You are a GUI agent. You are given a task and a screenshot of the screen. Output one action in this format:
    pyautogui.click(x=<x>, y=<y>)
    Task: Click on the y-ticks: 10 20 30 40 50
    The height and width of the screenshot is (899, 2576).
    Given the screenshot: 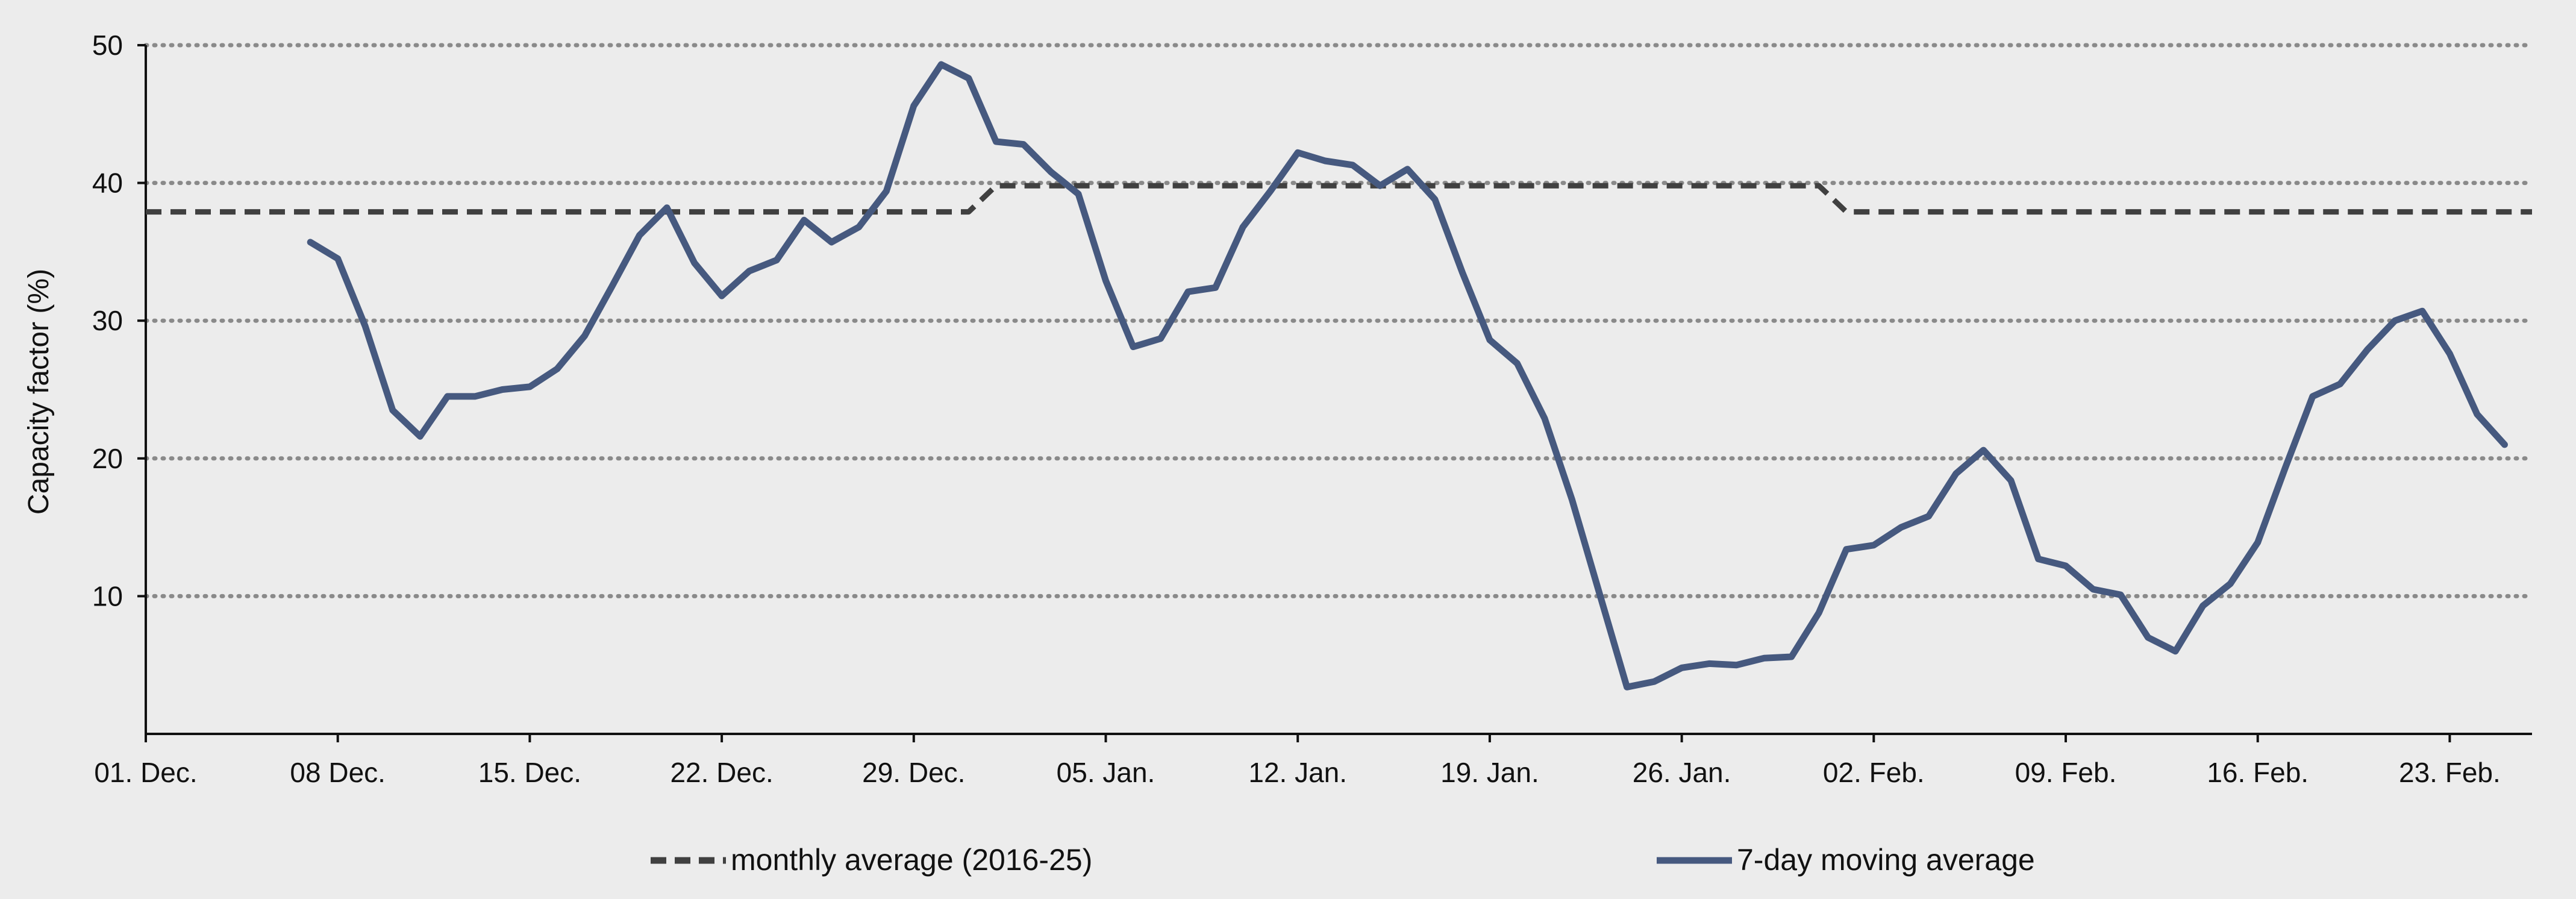 What is the action you would take?
    pyautogui.click(x=119, y=321)
    